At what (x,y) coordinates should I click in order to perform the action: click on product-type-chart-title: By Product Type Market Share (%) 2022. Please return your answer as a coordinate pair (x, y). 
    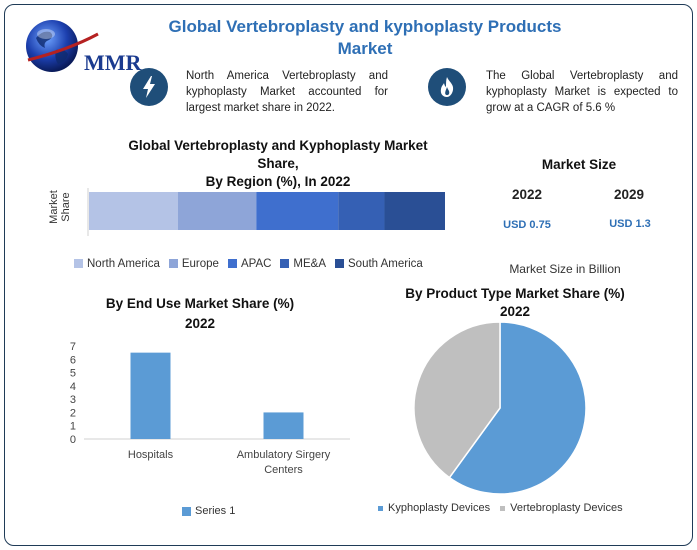
    Looking at the image, I should click on (515, 303).